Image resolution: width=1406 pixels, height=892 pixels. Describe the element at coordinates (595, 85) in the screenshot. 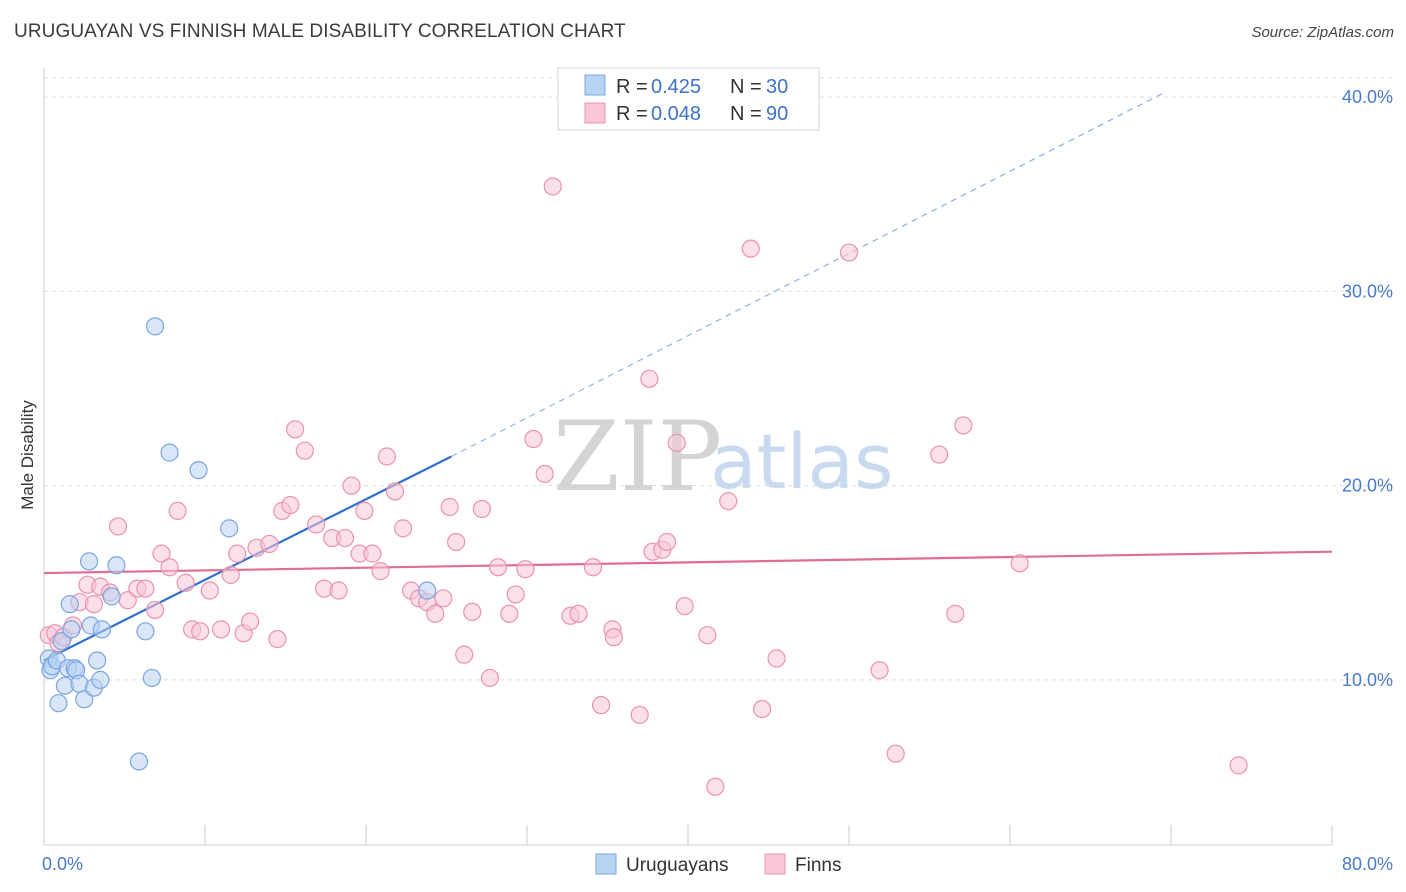

I see `legend-swatch-uruguayans` at that location.